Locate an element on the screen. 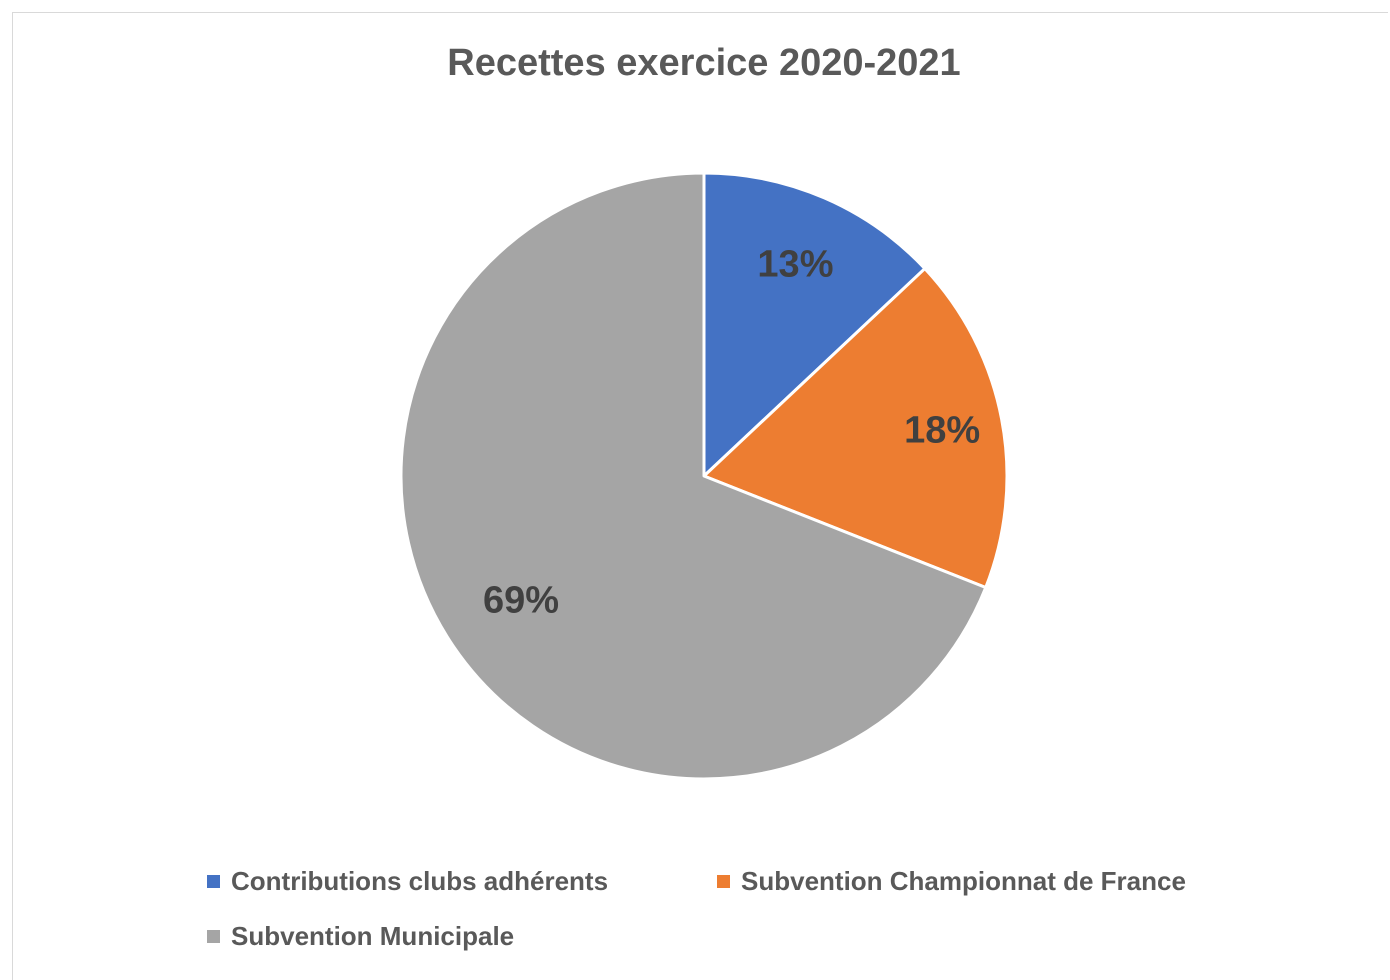 This screenshot has width=1390, height=980. data-label-contributions: 13% is located at coordinates (795, 265).